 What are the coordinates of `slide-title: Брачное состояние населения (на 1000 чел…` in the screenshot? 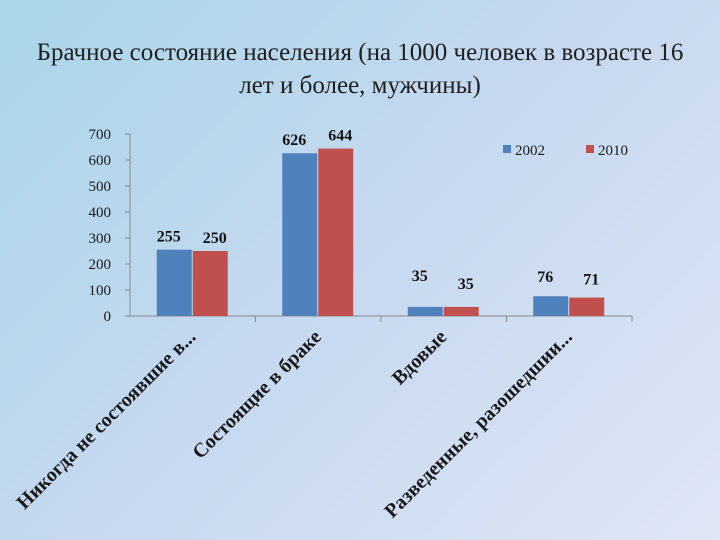 It's located at (360, 69).